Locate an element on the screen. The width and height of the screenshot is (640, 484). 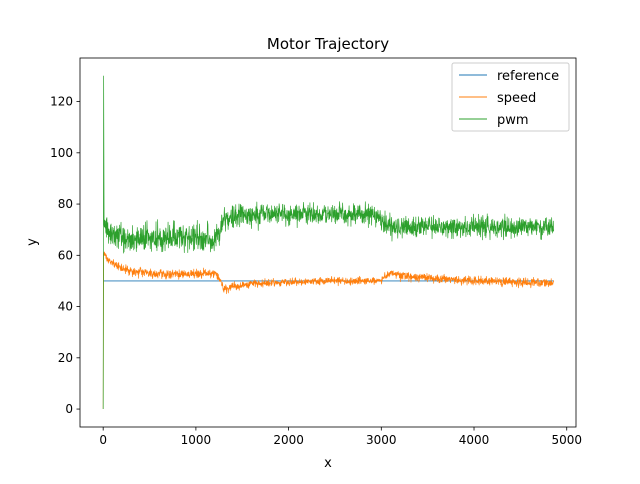
y-tick-label: 0 is located at coordinates (69, 409).